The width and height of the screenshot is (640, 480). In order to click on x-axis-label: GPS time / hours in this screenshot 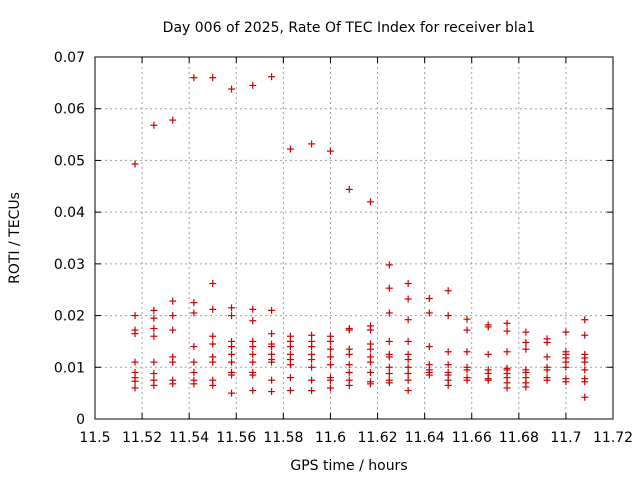, I will do `click(348, 466)`.